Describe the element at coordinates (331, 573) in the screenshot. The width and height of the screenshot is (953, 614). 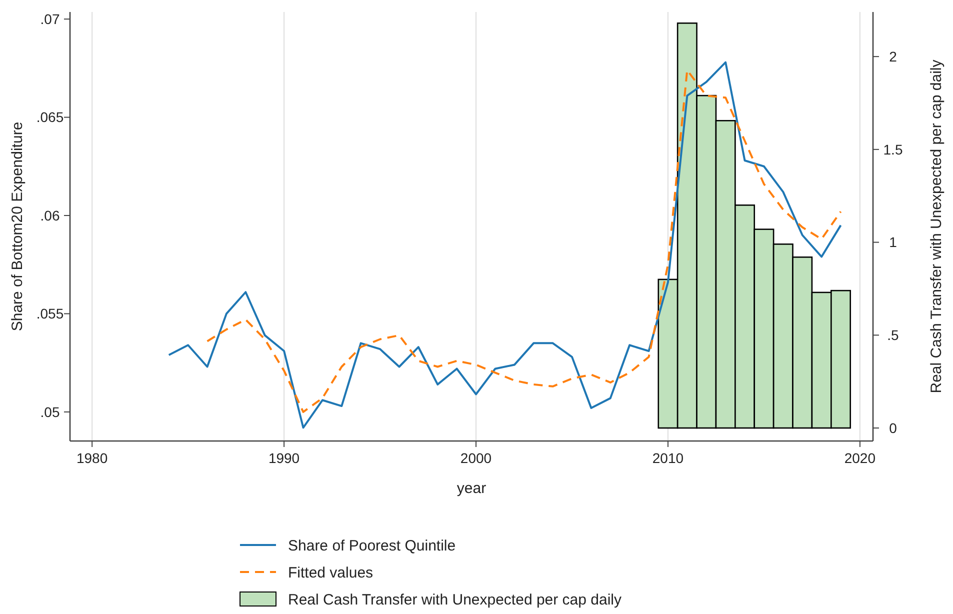
I see `legend-label: Fitted values` at that location.